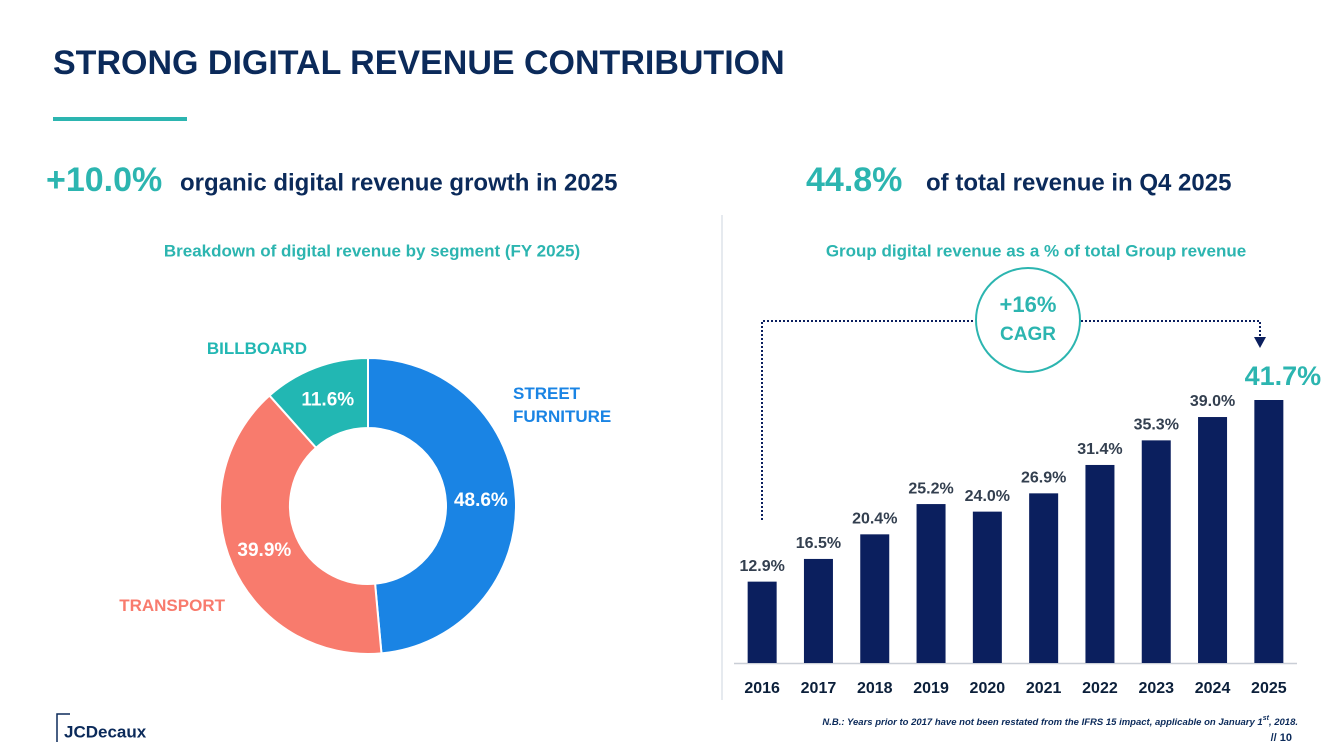 This screenshot has width=1333, height=751. I want to click on data-label: 20.4%, so click(874, 519).